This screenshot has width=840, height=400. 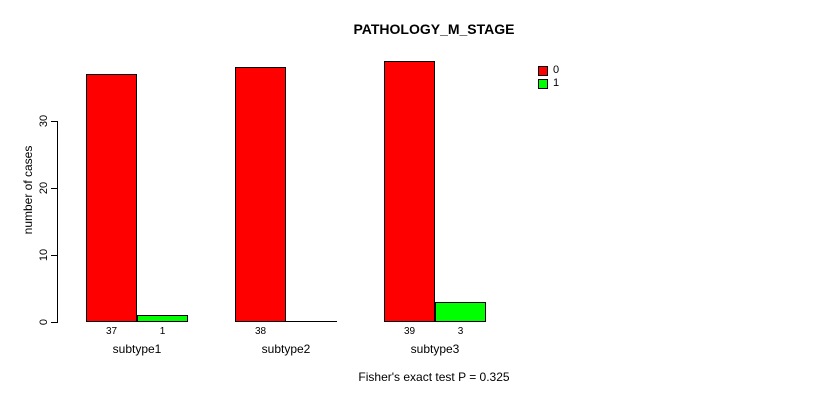 What do you see at coordinates (57, 222) in the screenshot?
I see `y-axis-line` at bounding box center [57, 222].